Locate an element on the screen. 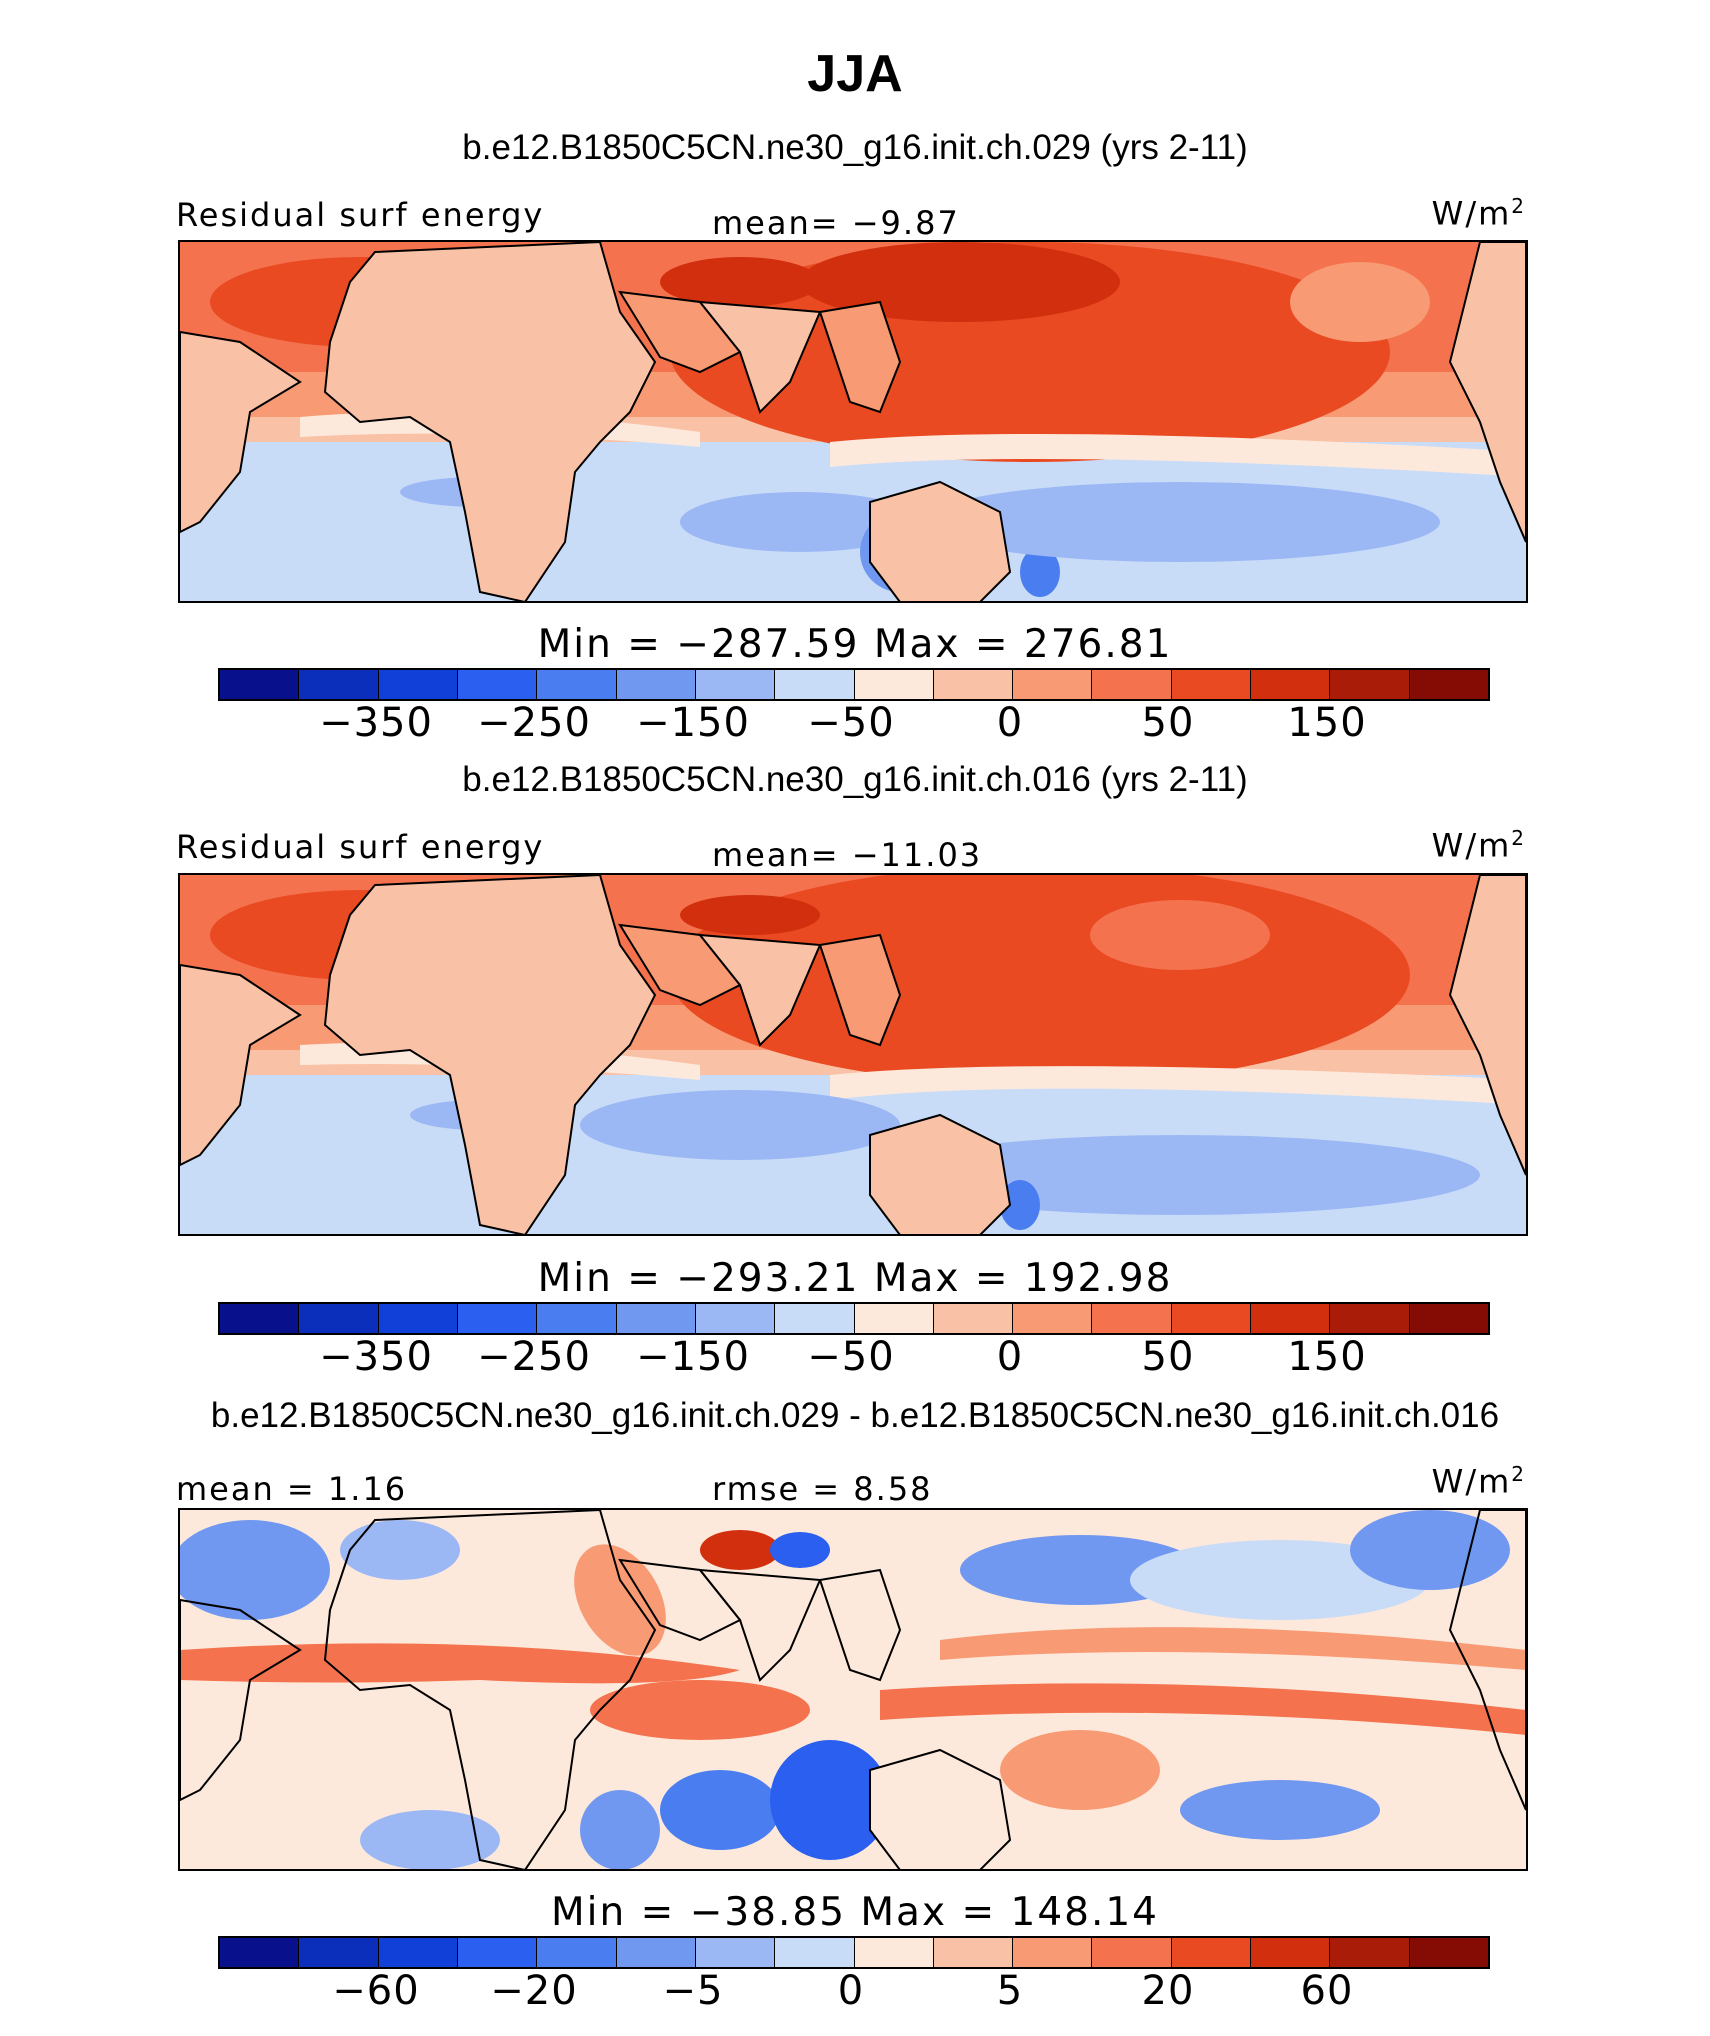 This screenshot has width=1710, height=2036. panel-2-variable-label: Residual surf energy is located at coordinates (360, 847).